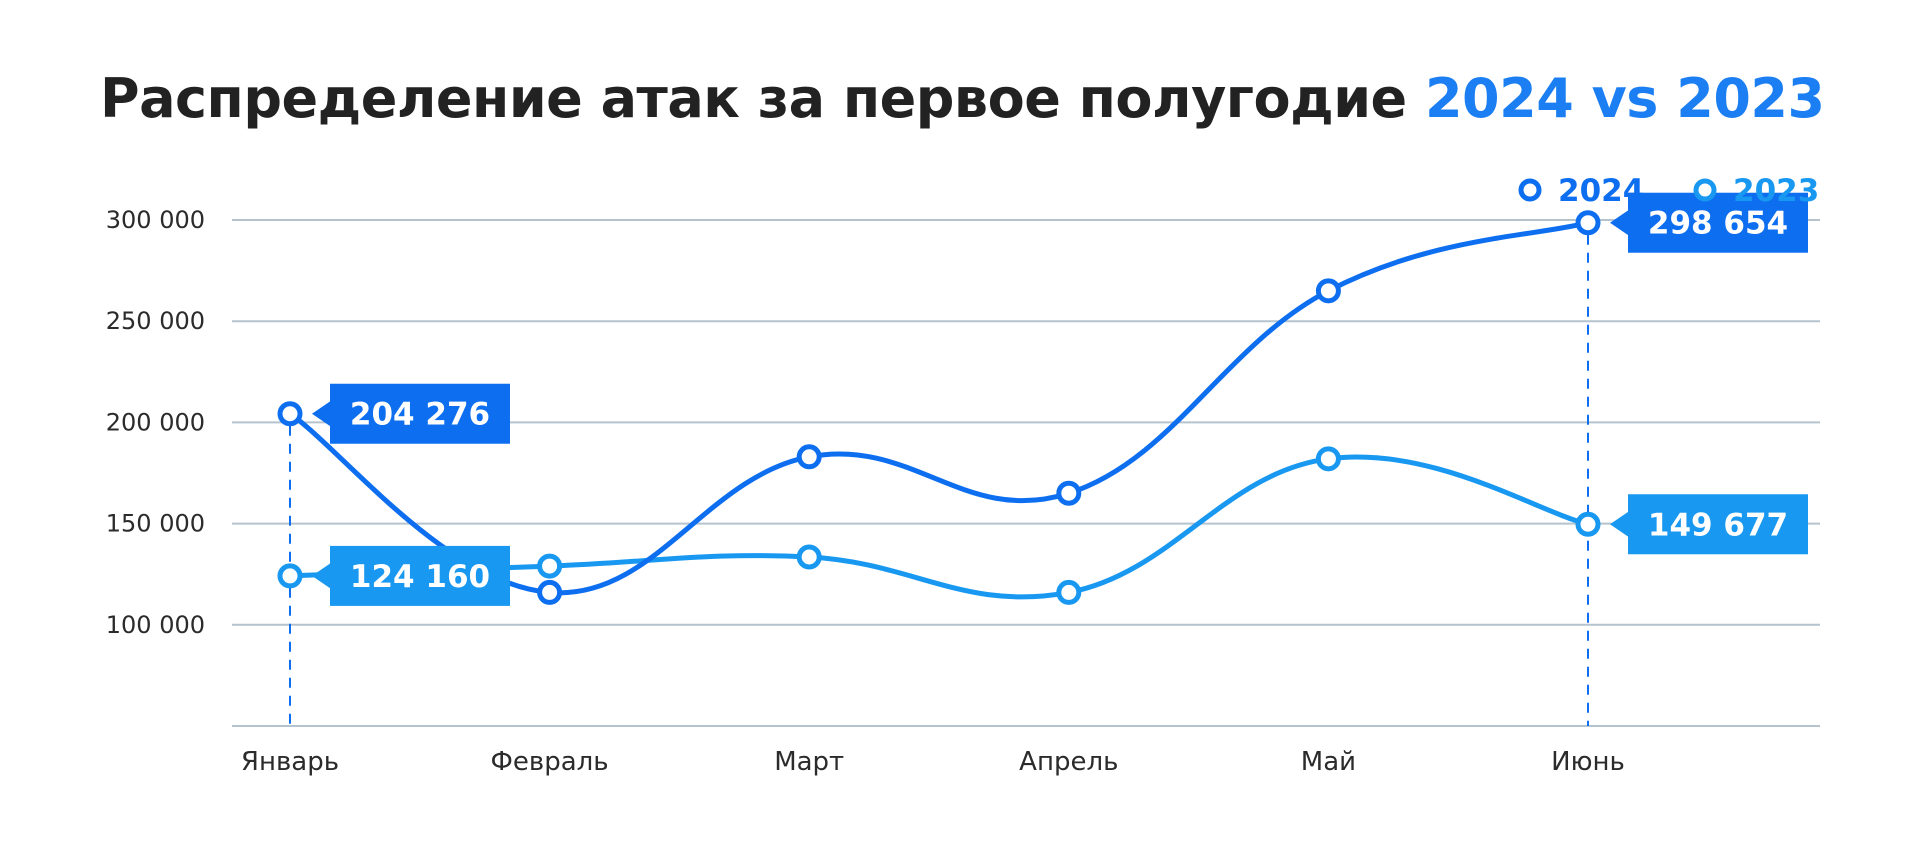  I want to click on x-tick-label: Июнь, so click(1588, 762).